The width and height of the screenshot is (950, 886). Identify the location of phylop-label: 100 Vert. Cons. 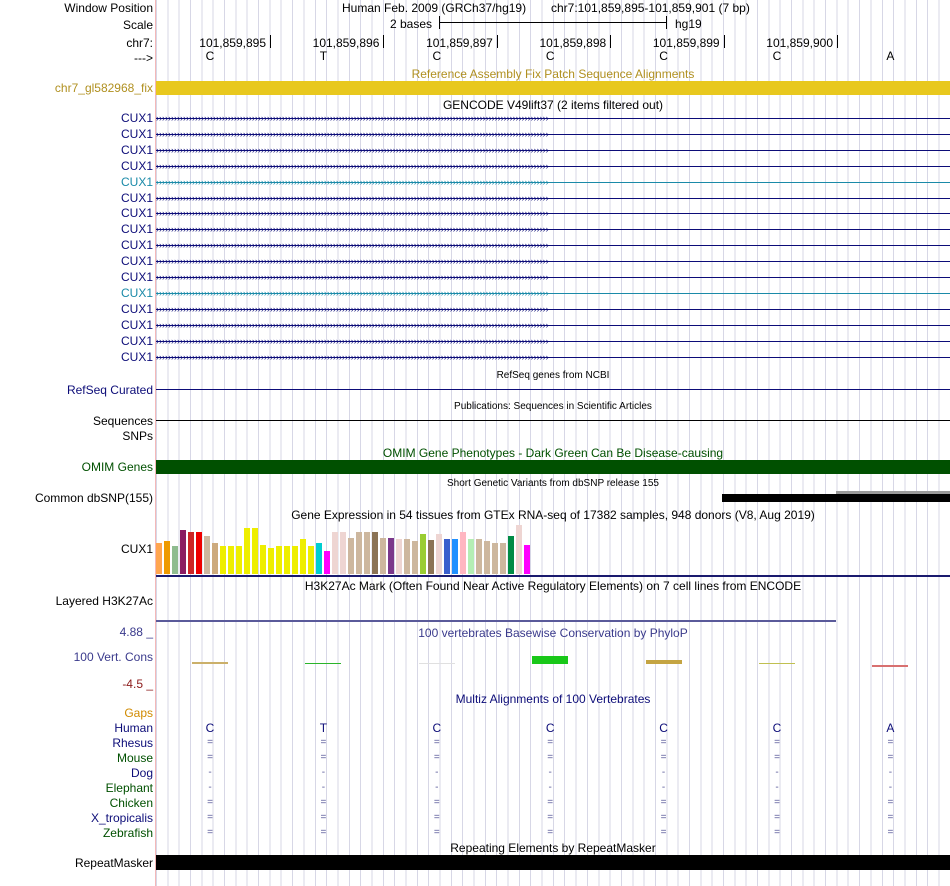
(113, 657).